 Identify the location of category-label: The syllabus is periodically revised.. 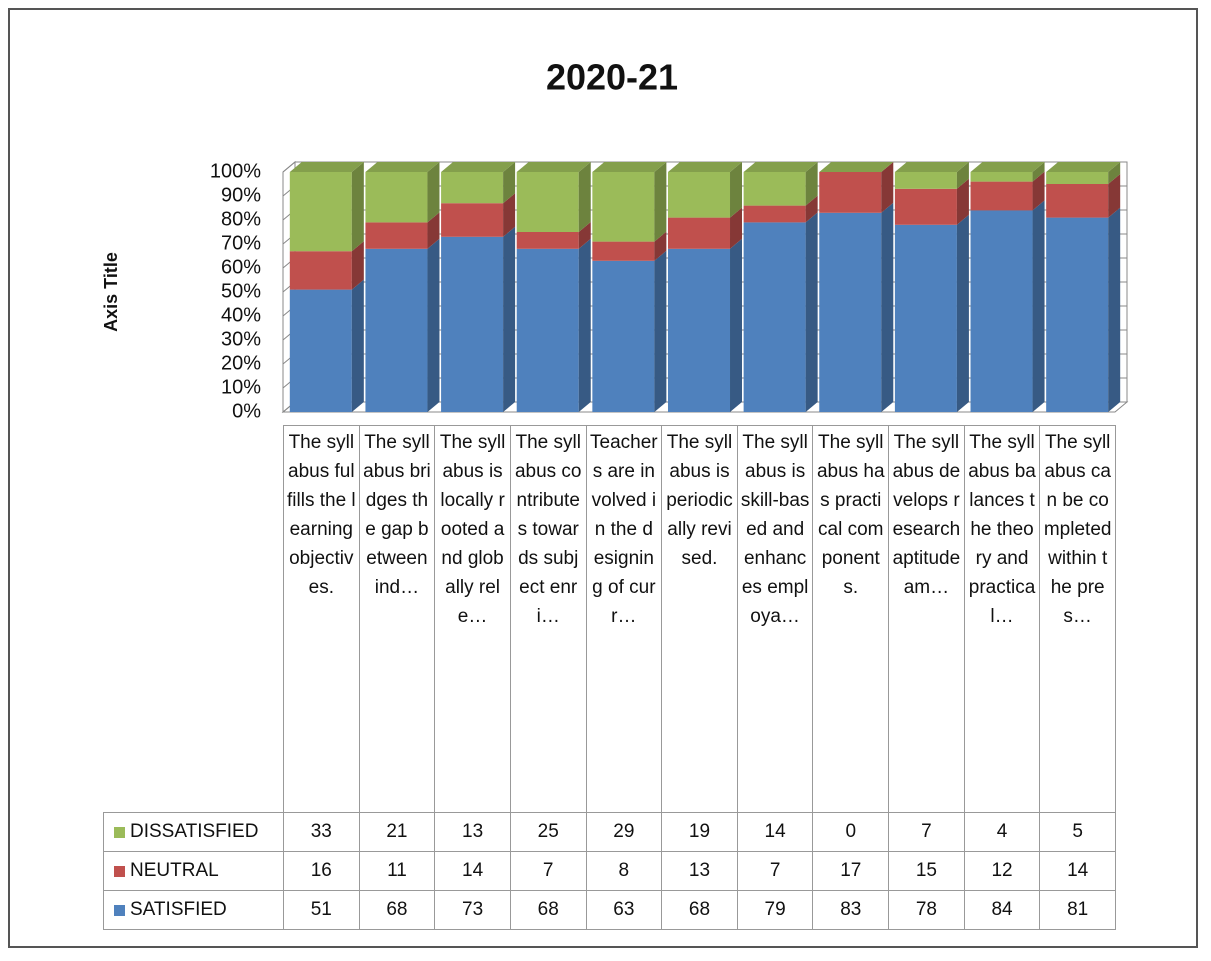
(699, 619).